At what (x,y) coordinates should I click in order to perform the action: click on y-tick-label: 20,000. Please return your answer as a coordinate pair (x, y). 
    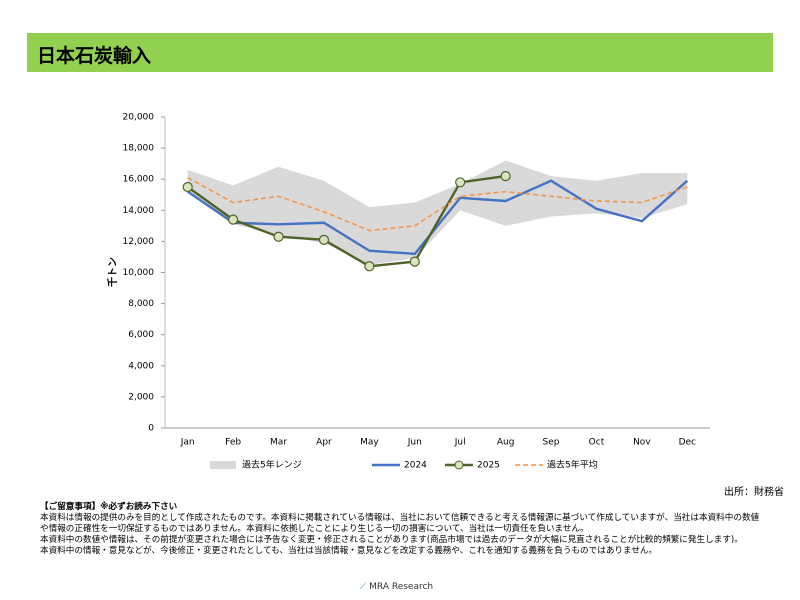
    Looking at the image, I should click on (139, 118).